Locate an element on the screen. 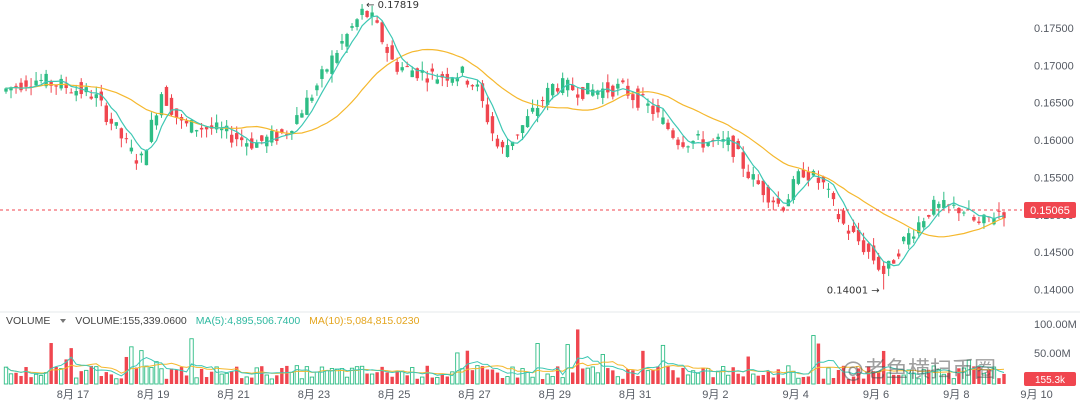  price-tick-label: 0.15500 is located at coordinates (1054, 178).